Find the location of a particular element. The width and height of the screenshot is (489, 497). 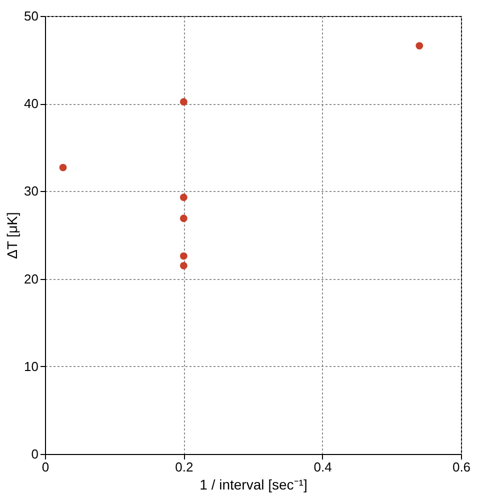

y-tick-label: 20 is located at coordinates (31, 278).